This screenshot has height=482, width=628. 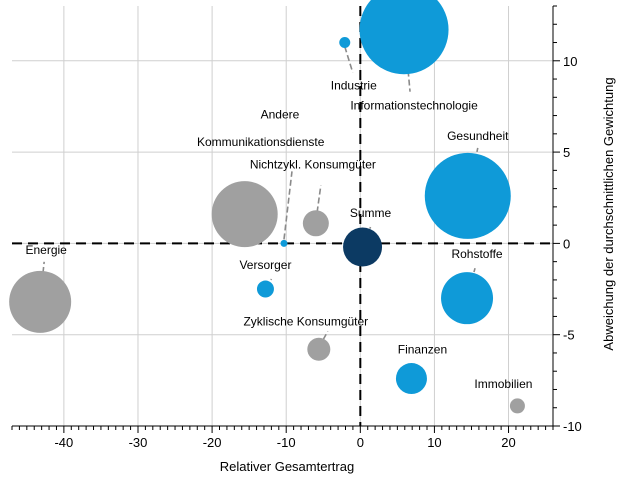 I want to click on bubble-versorger, so click(x=265, y=289).